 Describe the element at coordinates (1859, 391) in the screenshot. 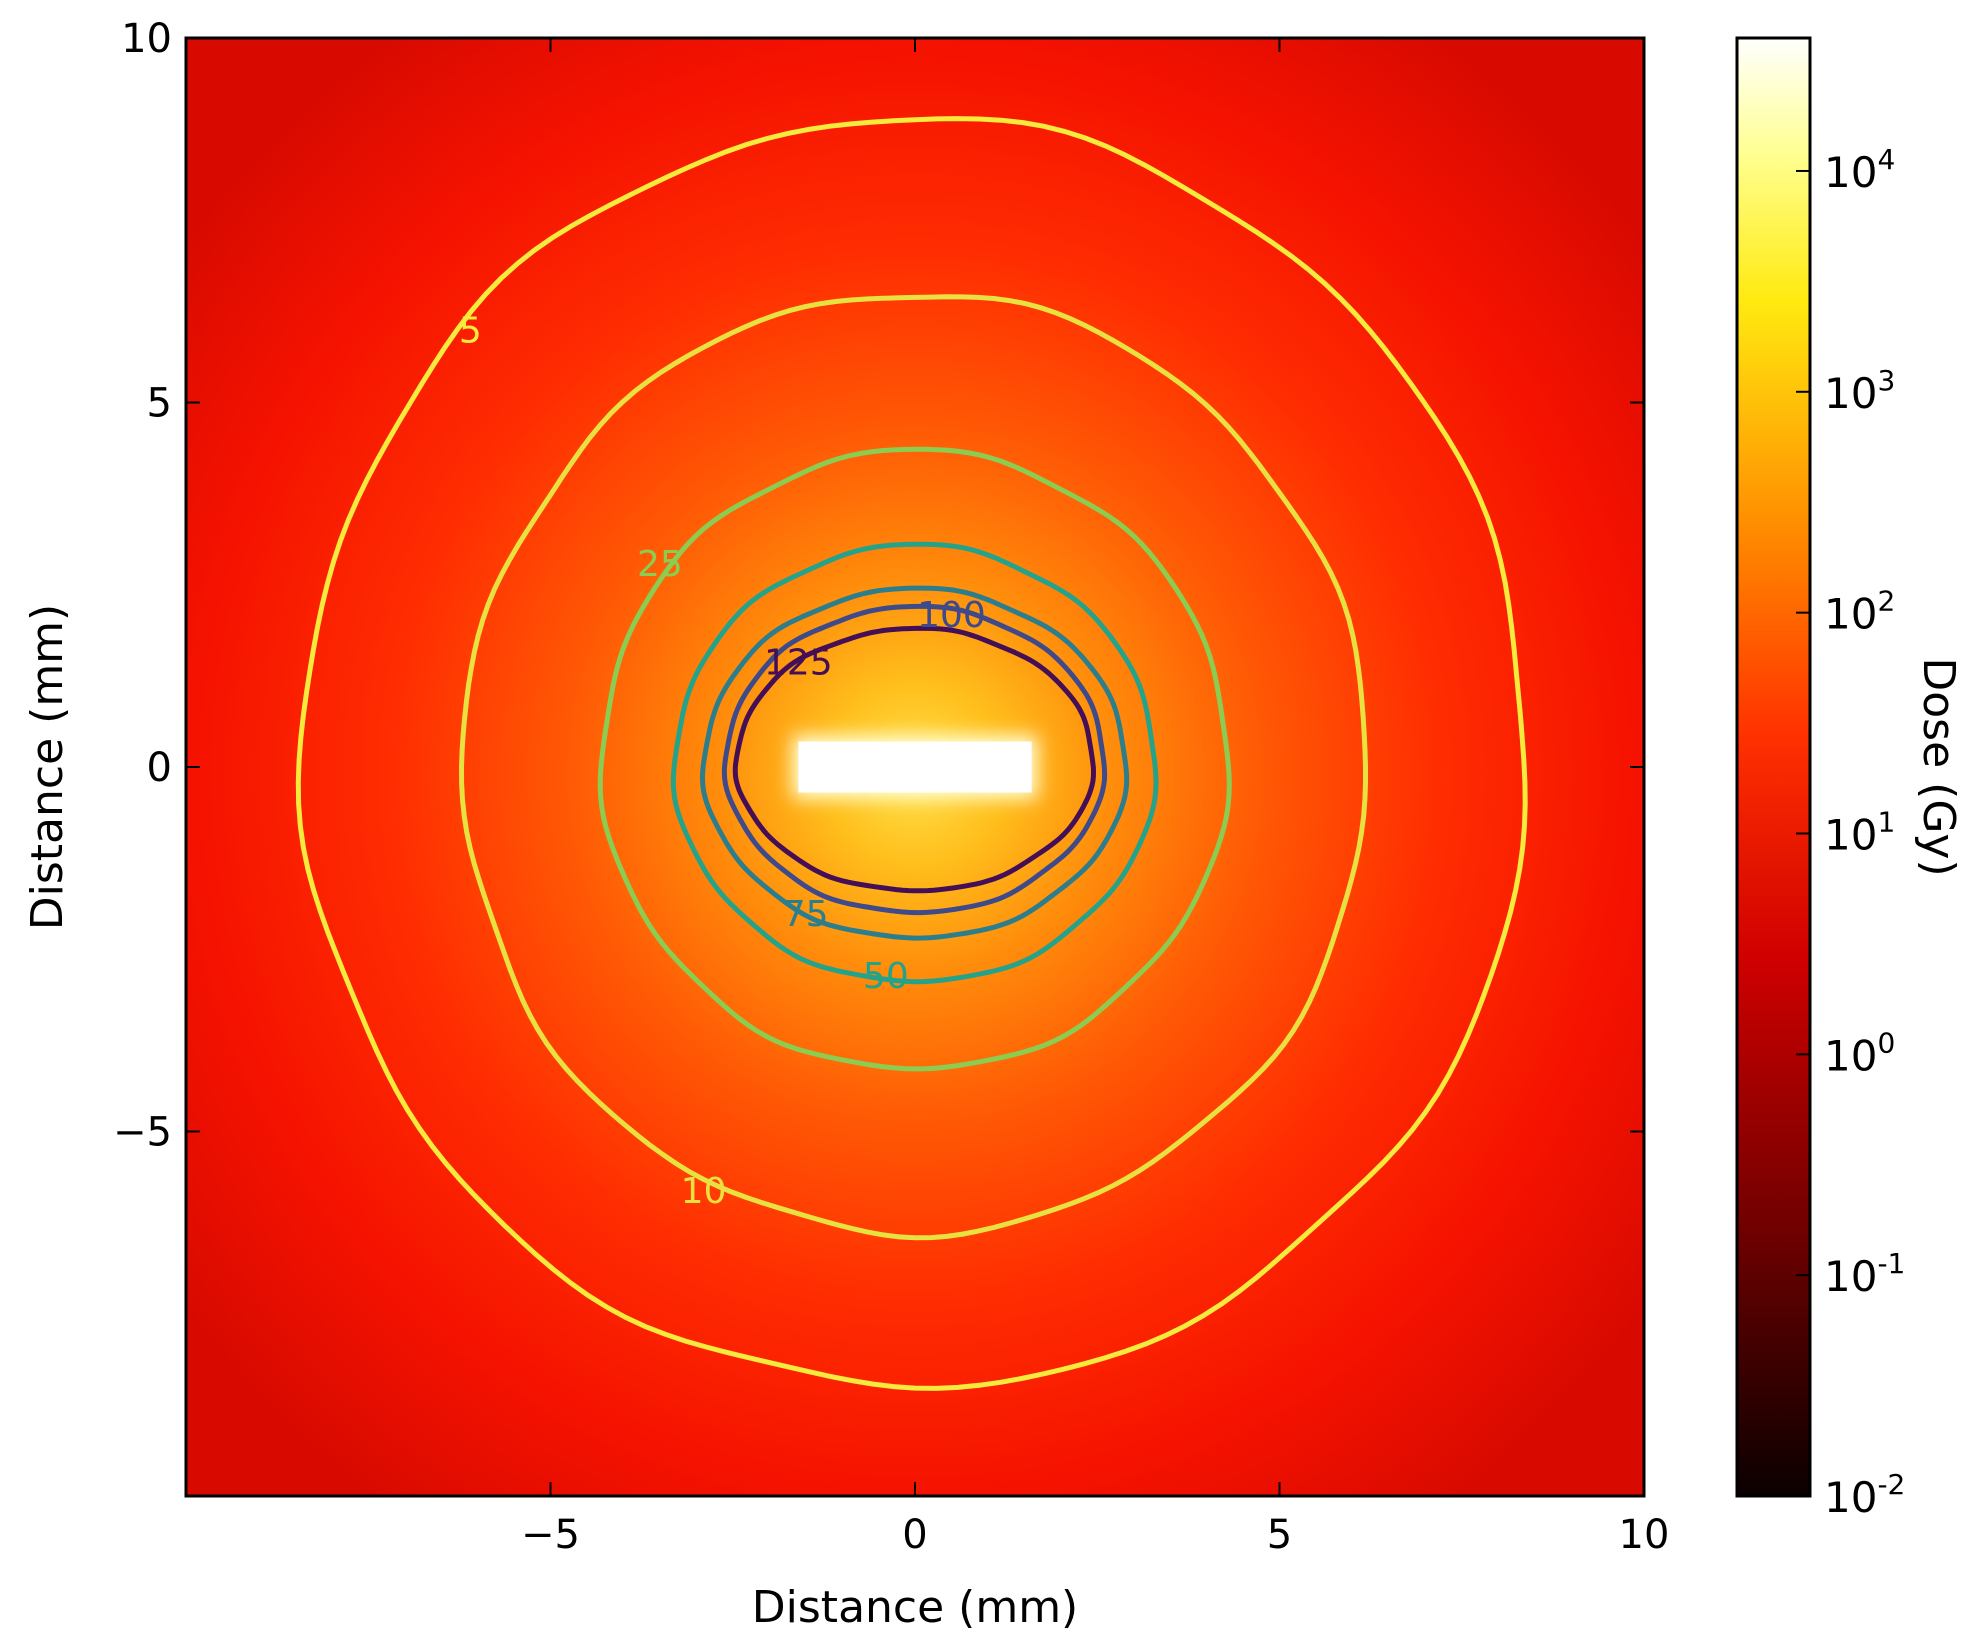

I see `colorbar-tick-label: 10³` at that location.